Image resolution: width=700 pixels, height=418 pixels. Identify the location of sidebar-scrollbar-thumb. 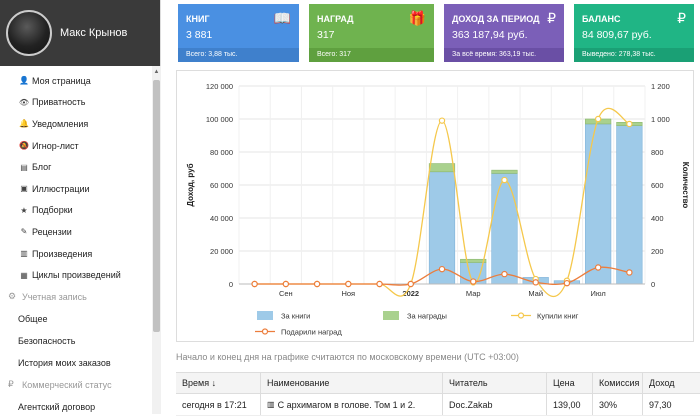
(156, 206).